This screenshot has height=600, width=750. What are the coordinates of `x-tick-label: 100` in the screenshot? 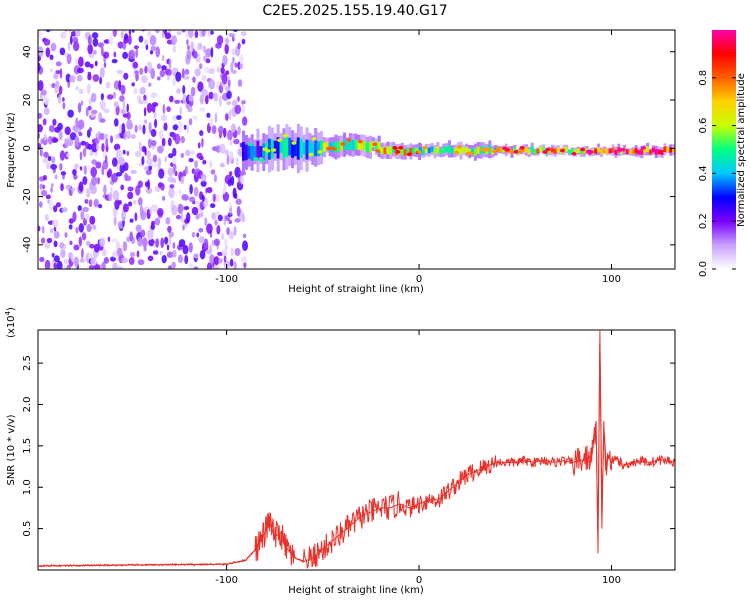 It's located at (611, 279).